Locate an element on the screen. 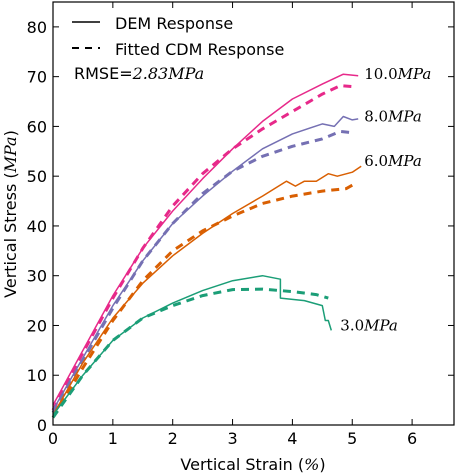  x-tick-label: 3 is located at coordinates (232, 438).